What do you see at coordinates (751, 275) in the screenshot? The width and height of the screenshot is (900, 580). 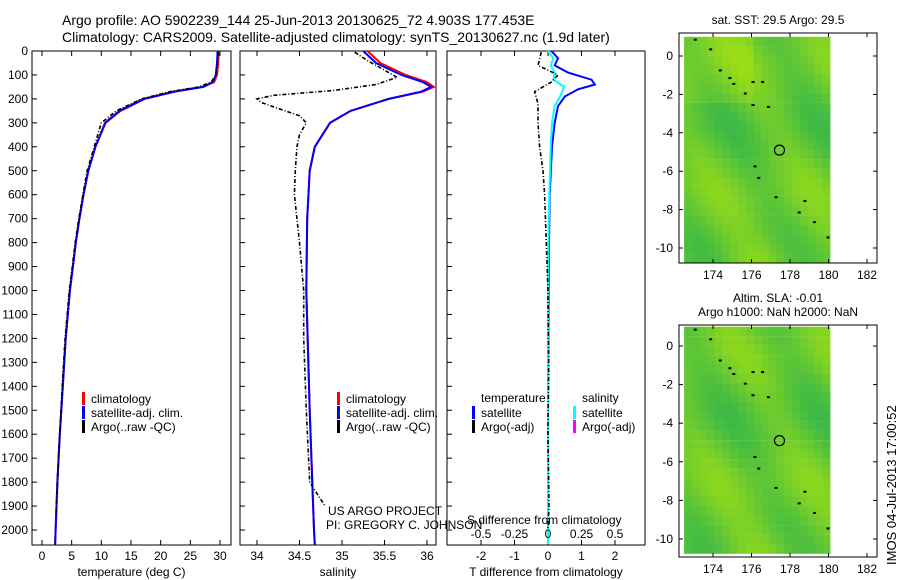 I see `lon-tick-label: 176` at bounding box center [751, 275].